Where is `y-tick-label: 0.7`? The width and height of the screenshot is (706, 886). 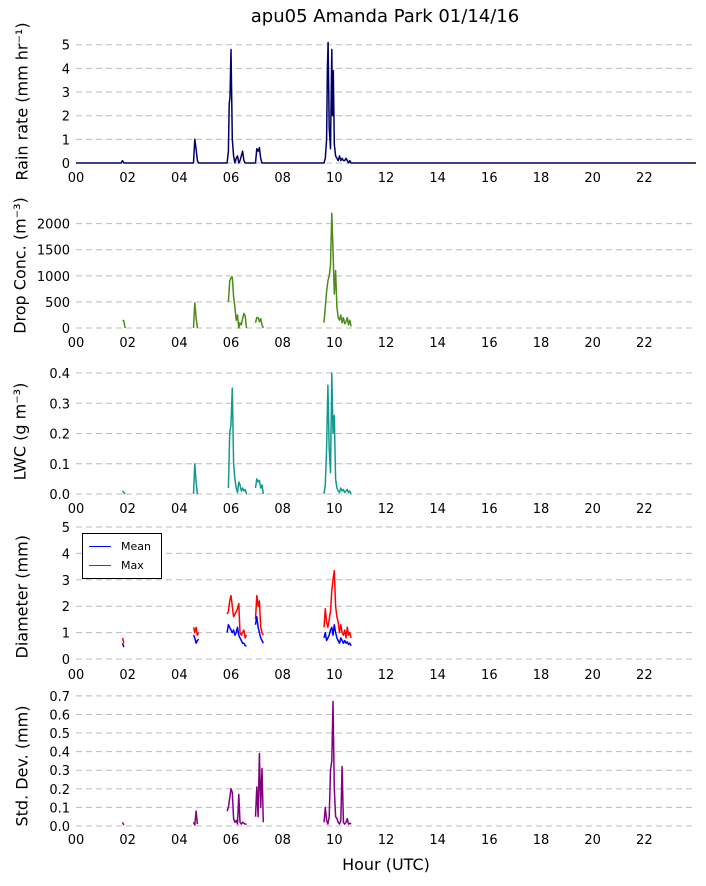
y-tick-label: 0.7 is located at coordinates (59, 697).